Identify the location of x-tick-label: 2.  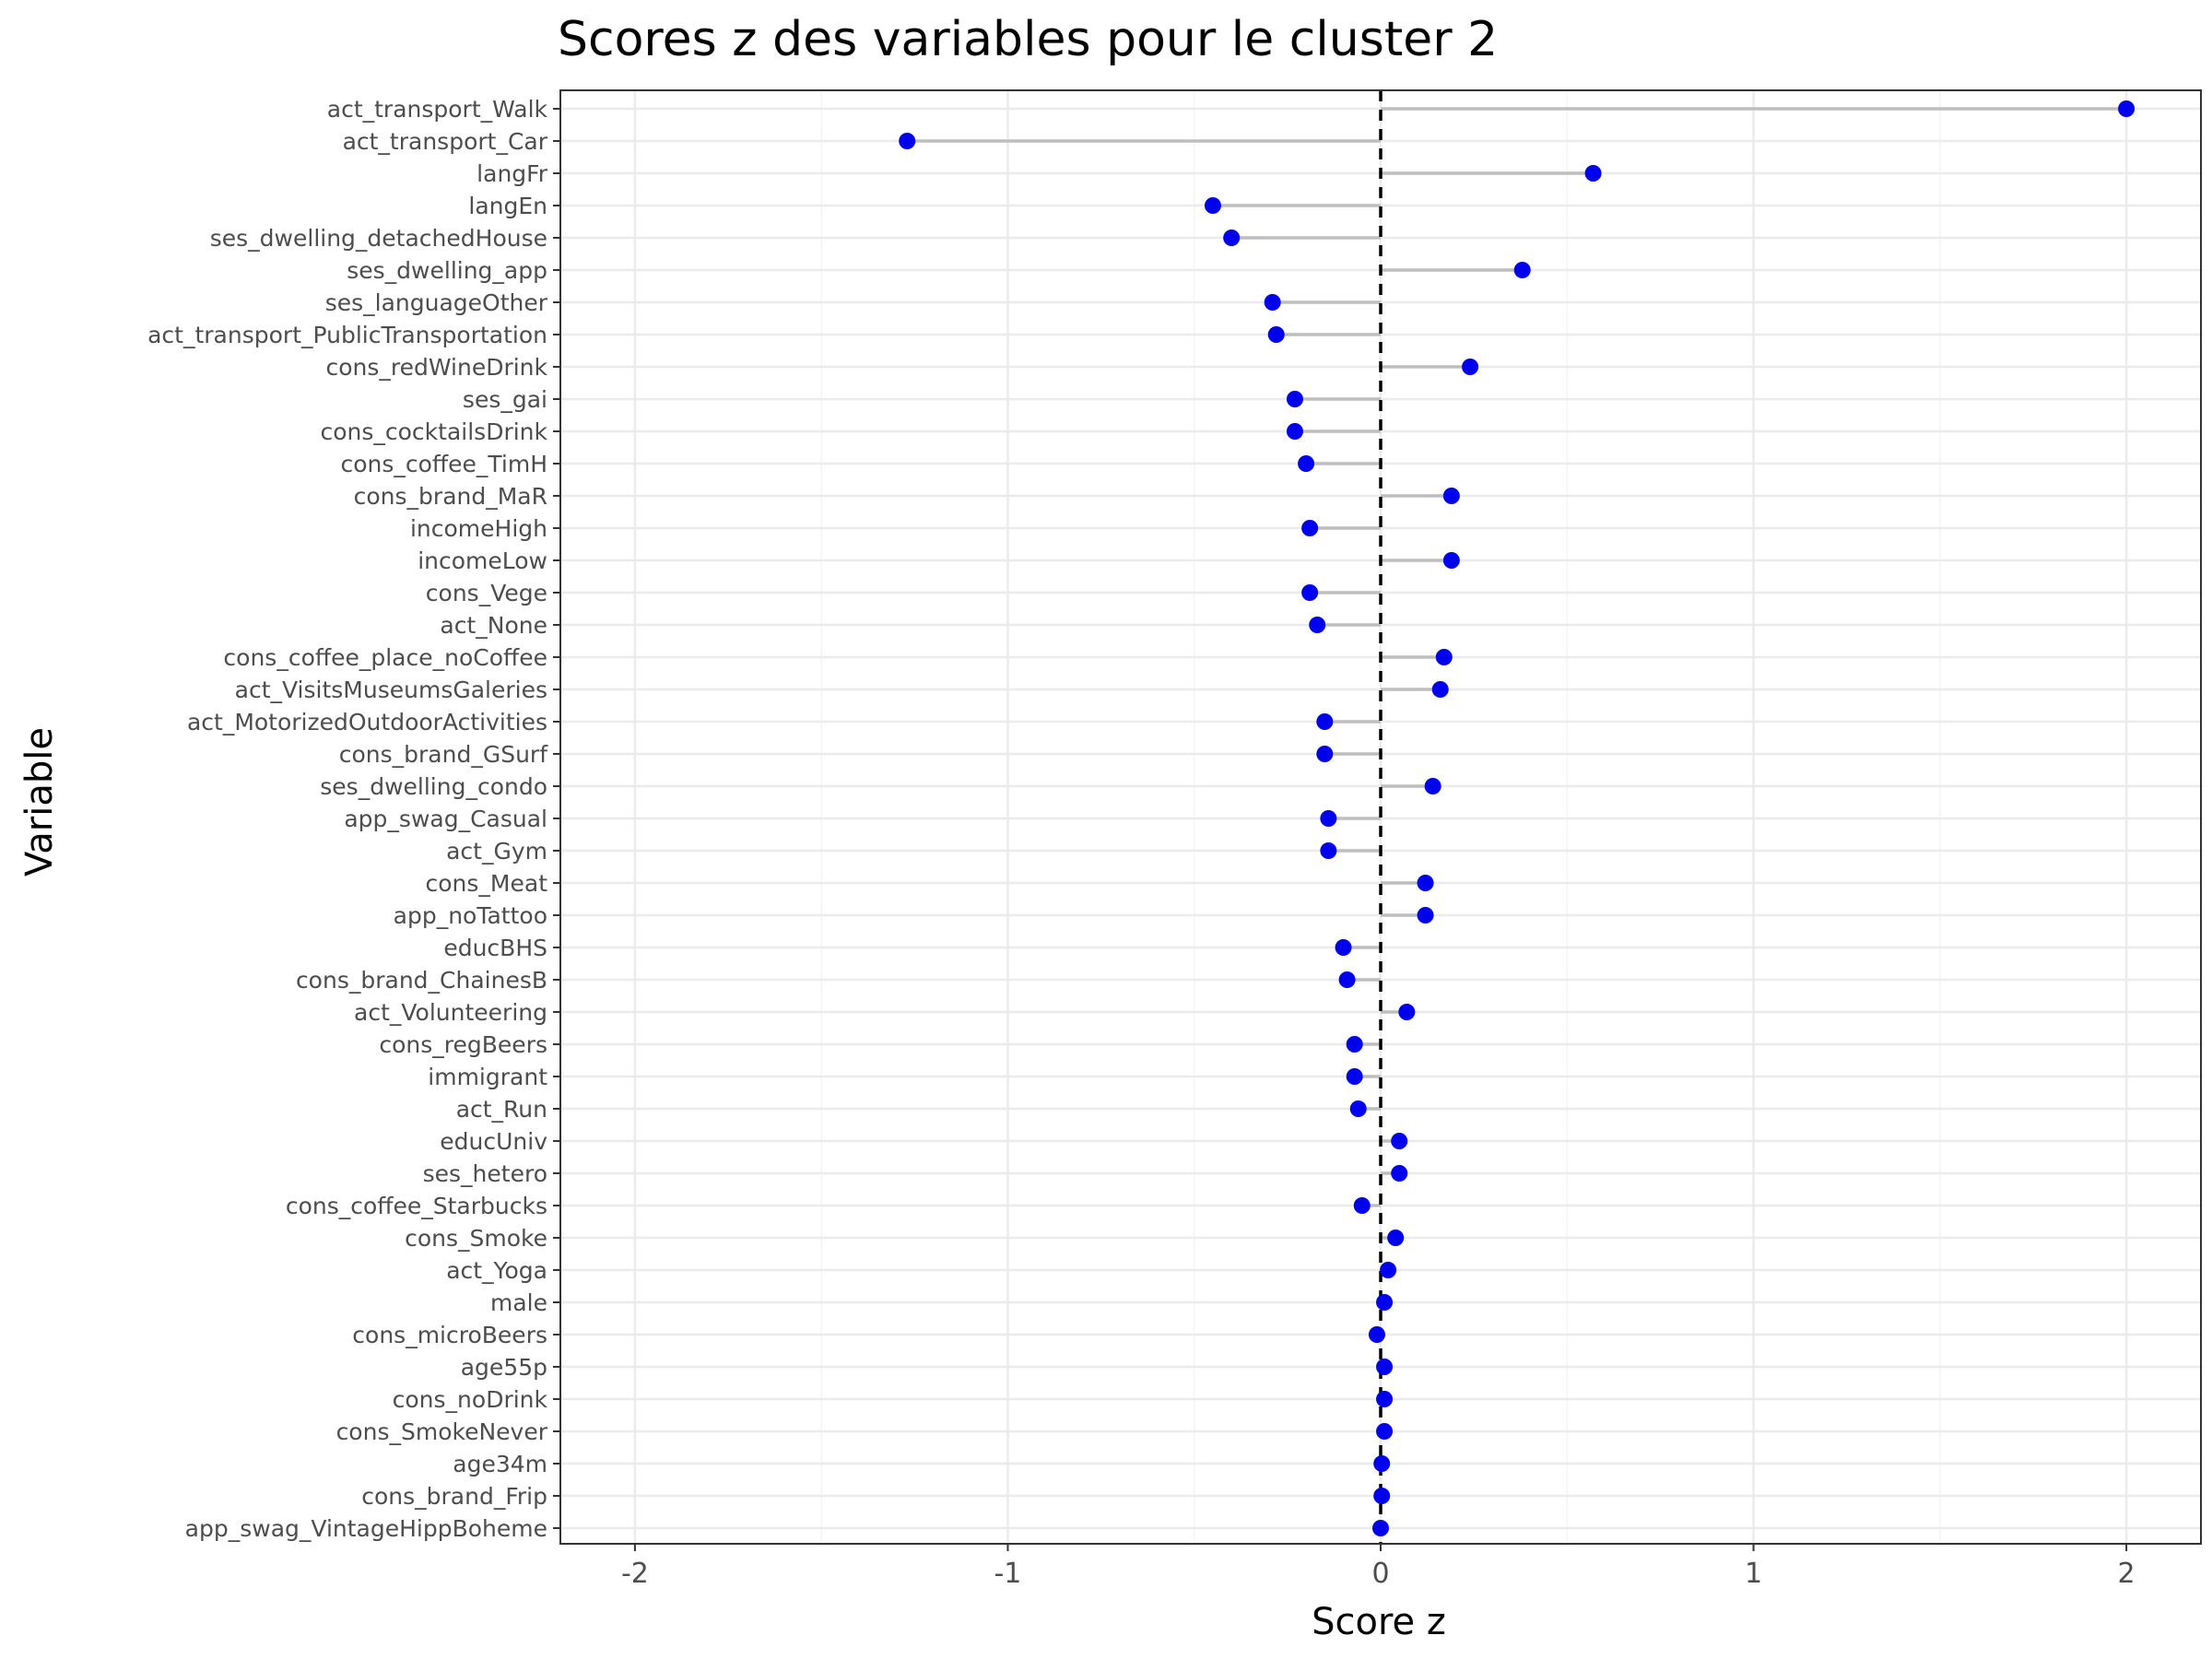
(2127, 1574).